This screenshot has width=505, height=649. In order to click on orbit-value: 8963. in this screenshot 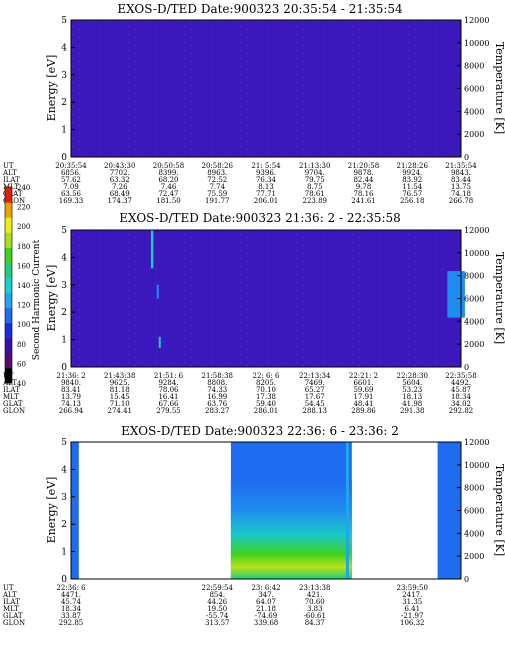, I will do `click(217, 173)`.